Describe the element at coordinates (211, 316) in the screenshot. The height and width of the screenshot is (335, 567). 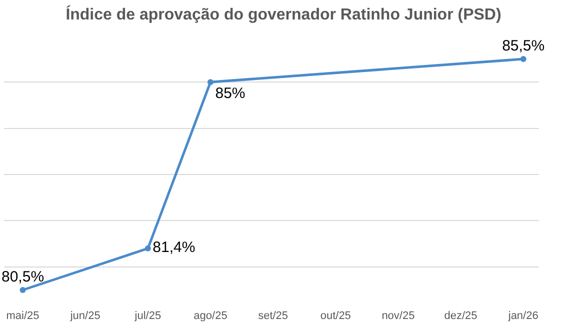
I see `x-tick-label: ago/25` at that location.